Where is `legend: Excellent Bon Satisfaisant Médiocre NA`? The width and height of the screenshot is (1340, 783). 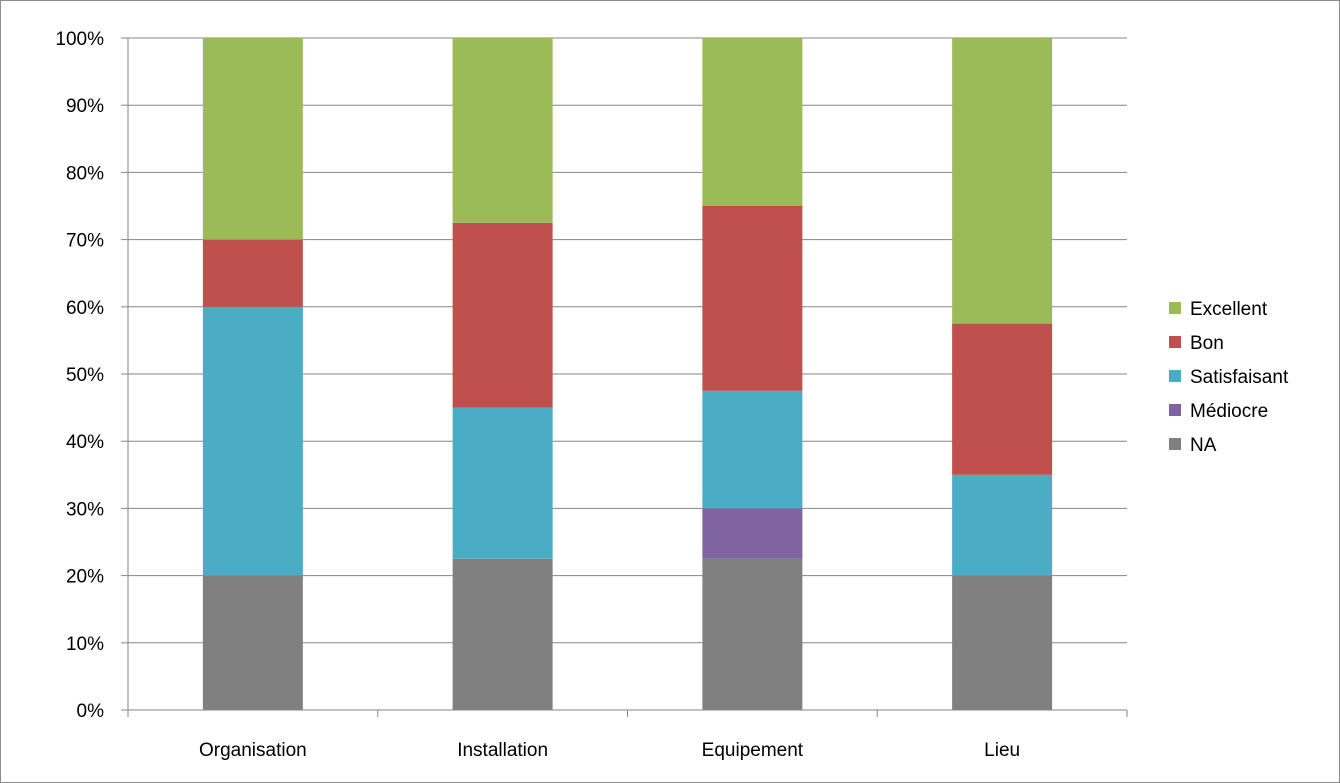
legend: Excellent Bon Satisfaisant Médiocre NA is located at coordinates (1229, 377).